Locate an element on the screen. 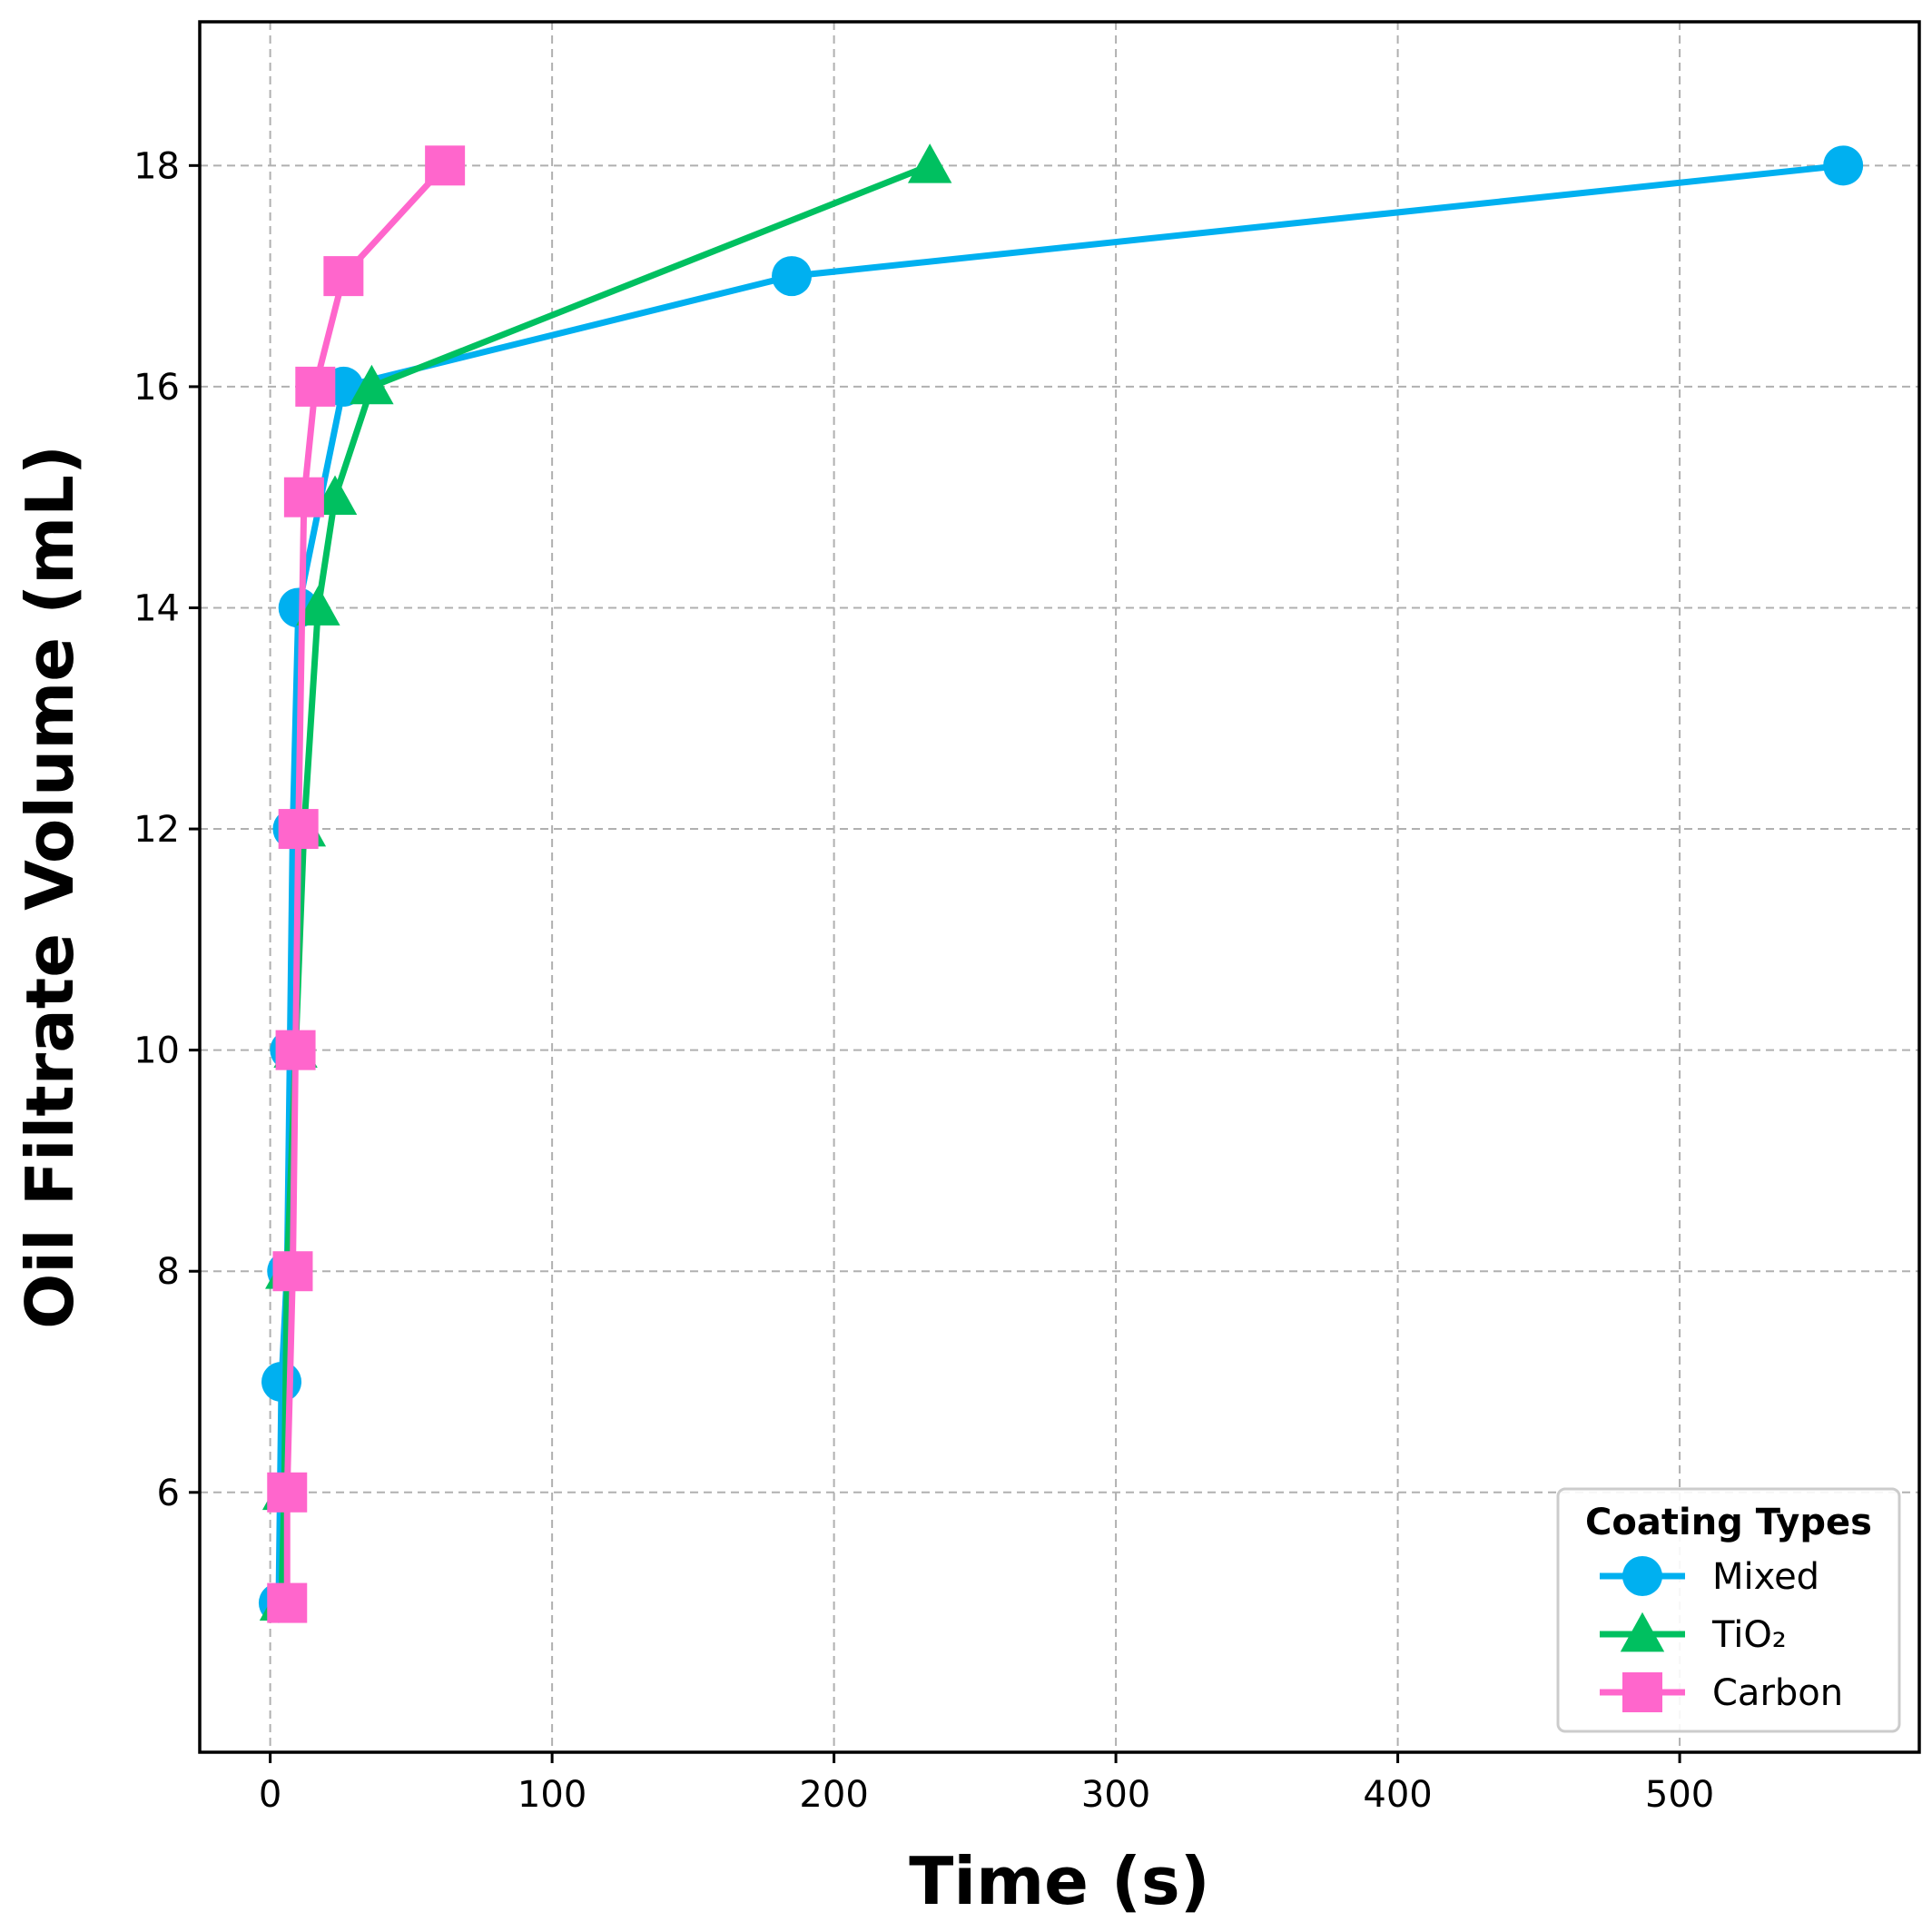 The width and height of the screenshot is (1932, 1922). legend-box is located at coordinates (1729, 1610).